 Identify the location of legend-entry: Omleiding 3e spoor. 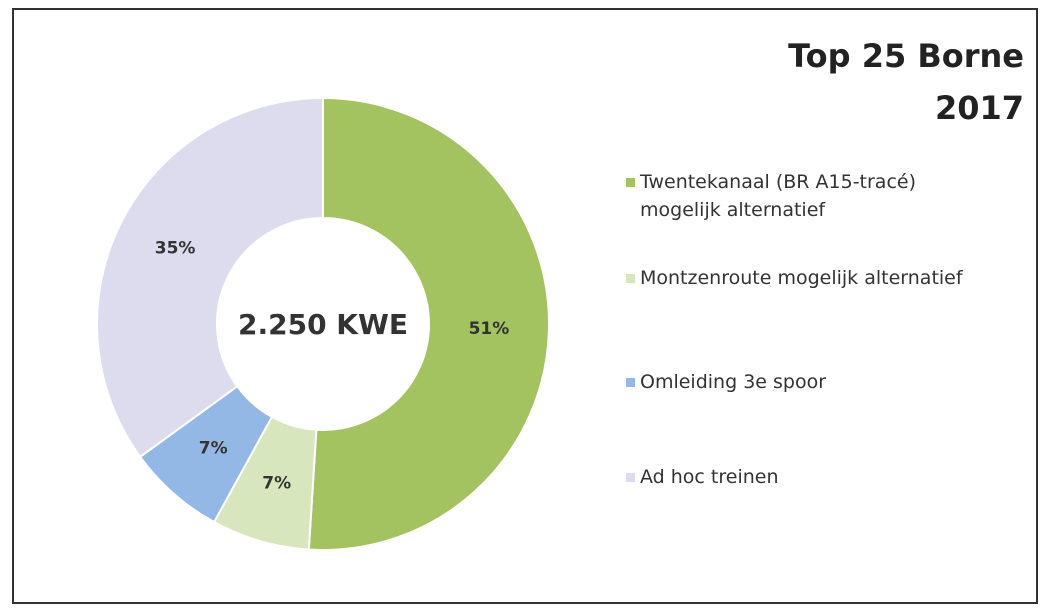
(833, 382).